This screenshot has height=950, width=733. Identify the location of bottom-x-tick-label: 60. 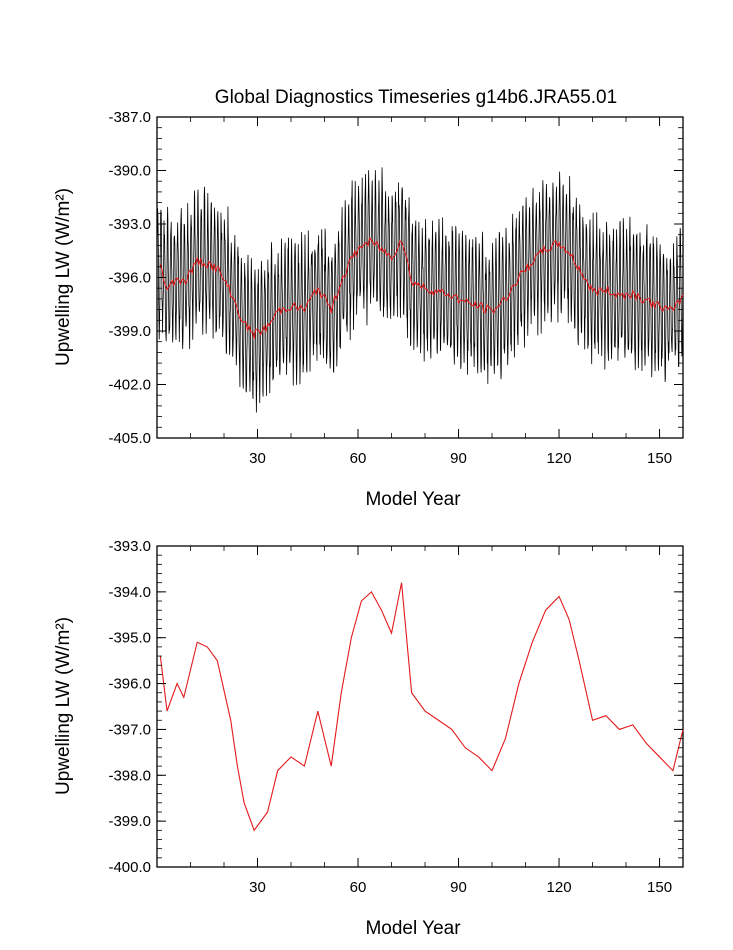
(358, 887).